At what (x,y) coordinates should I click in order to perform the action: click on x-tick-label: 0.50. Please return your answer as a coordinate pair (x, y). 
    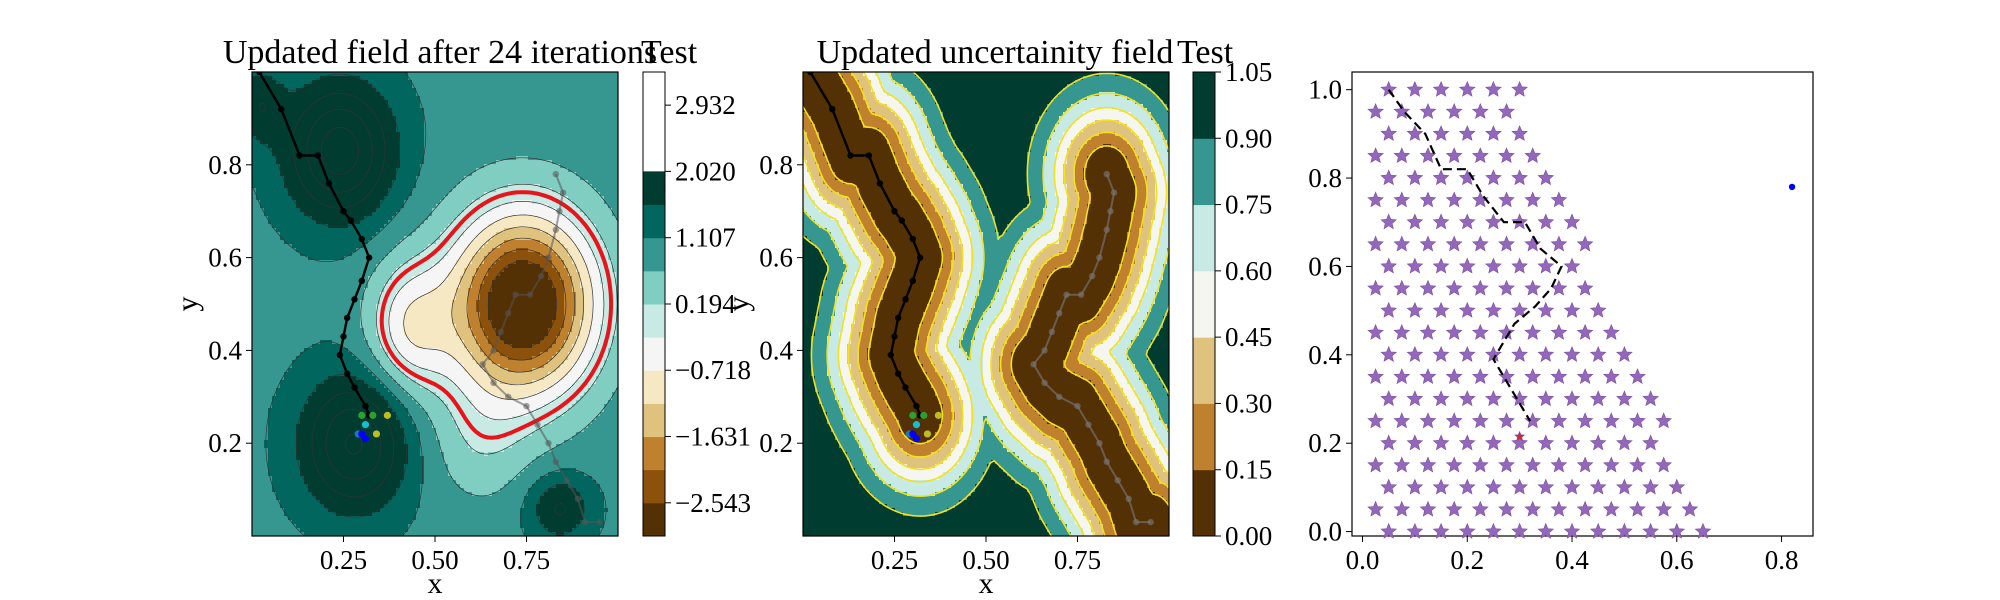
    Looking at the image, I should click on (985, 560).